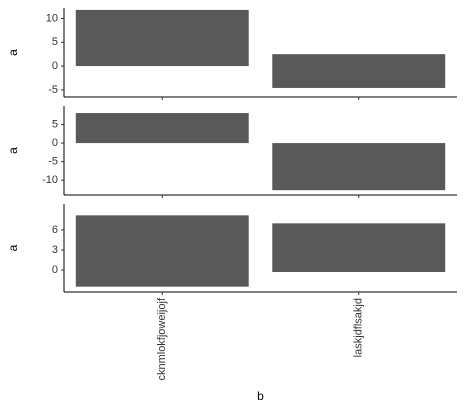  Describe the element at coordinates (162, 338) in the screenshot. I see `x-tick-label: cknmlokfjoweijojf` at that location.